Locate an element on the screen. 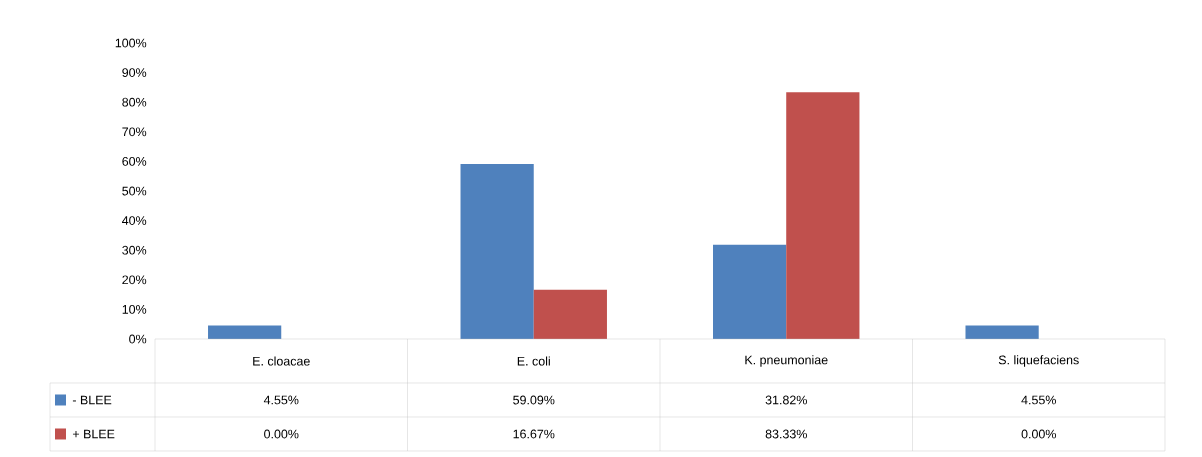 The width and height of the screenshot is (1202, 457). y-tick-label: 30% is located at coordinates (134, 250).